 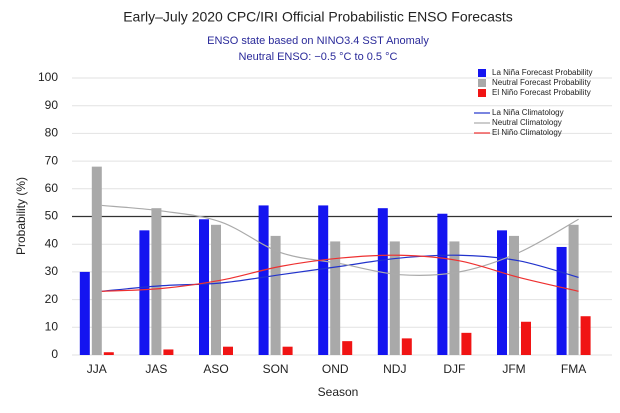 What do you see at coordinates (48, 77) in the screenshot?
I see `y-tick-label: 100` at bounding box center [48, 77].